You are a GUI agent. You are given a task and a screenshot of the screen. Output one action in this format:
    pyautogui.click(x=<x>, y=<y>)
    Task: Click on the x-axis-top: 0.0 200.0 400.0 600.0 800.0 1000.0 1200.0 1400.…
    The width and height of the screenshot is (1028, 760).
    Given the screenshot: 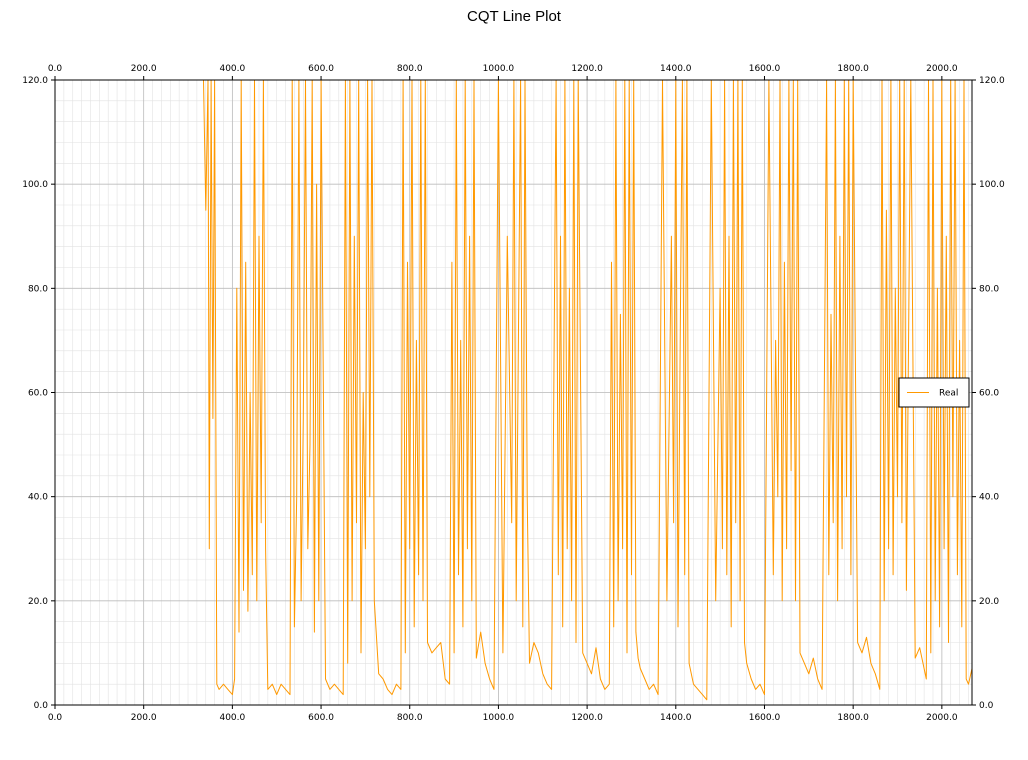 What is the action you would take?
    pyautogui.click(x=503, y=72)
    